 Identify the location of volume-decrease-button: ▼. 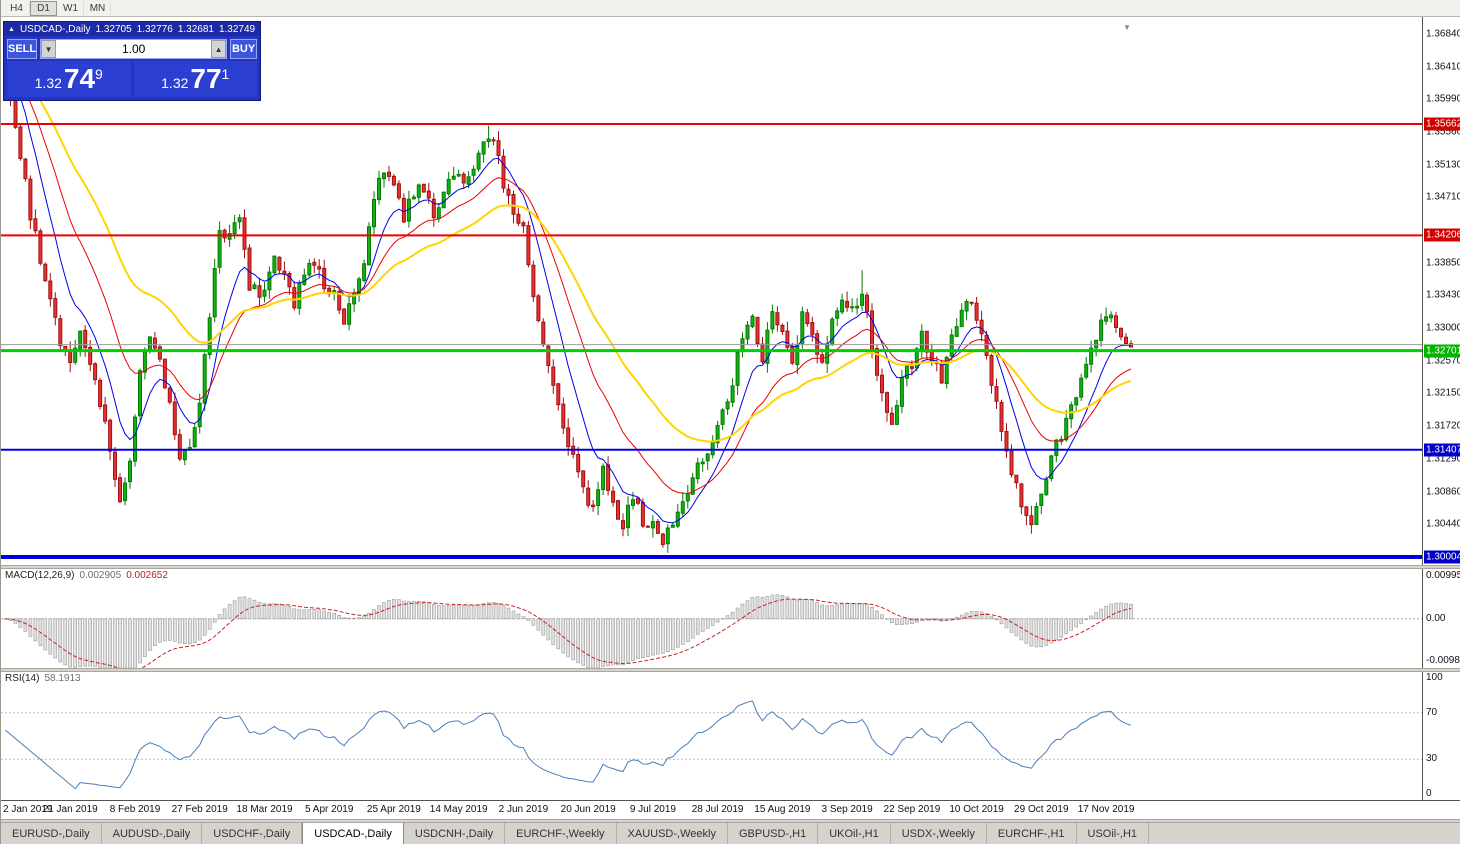
(49, 49).